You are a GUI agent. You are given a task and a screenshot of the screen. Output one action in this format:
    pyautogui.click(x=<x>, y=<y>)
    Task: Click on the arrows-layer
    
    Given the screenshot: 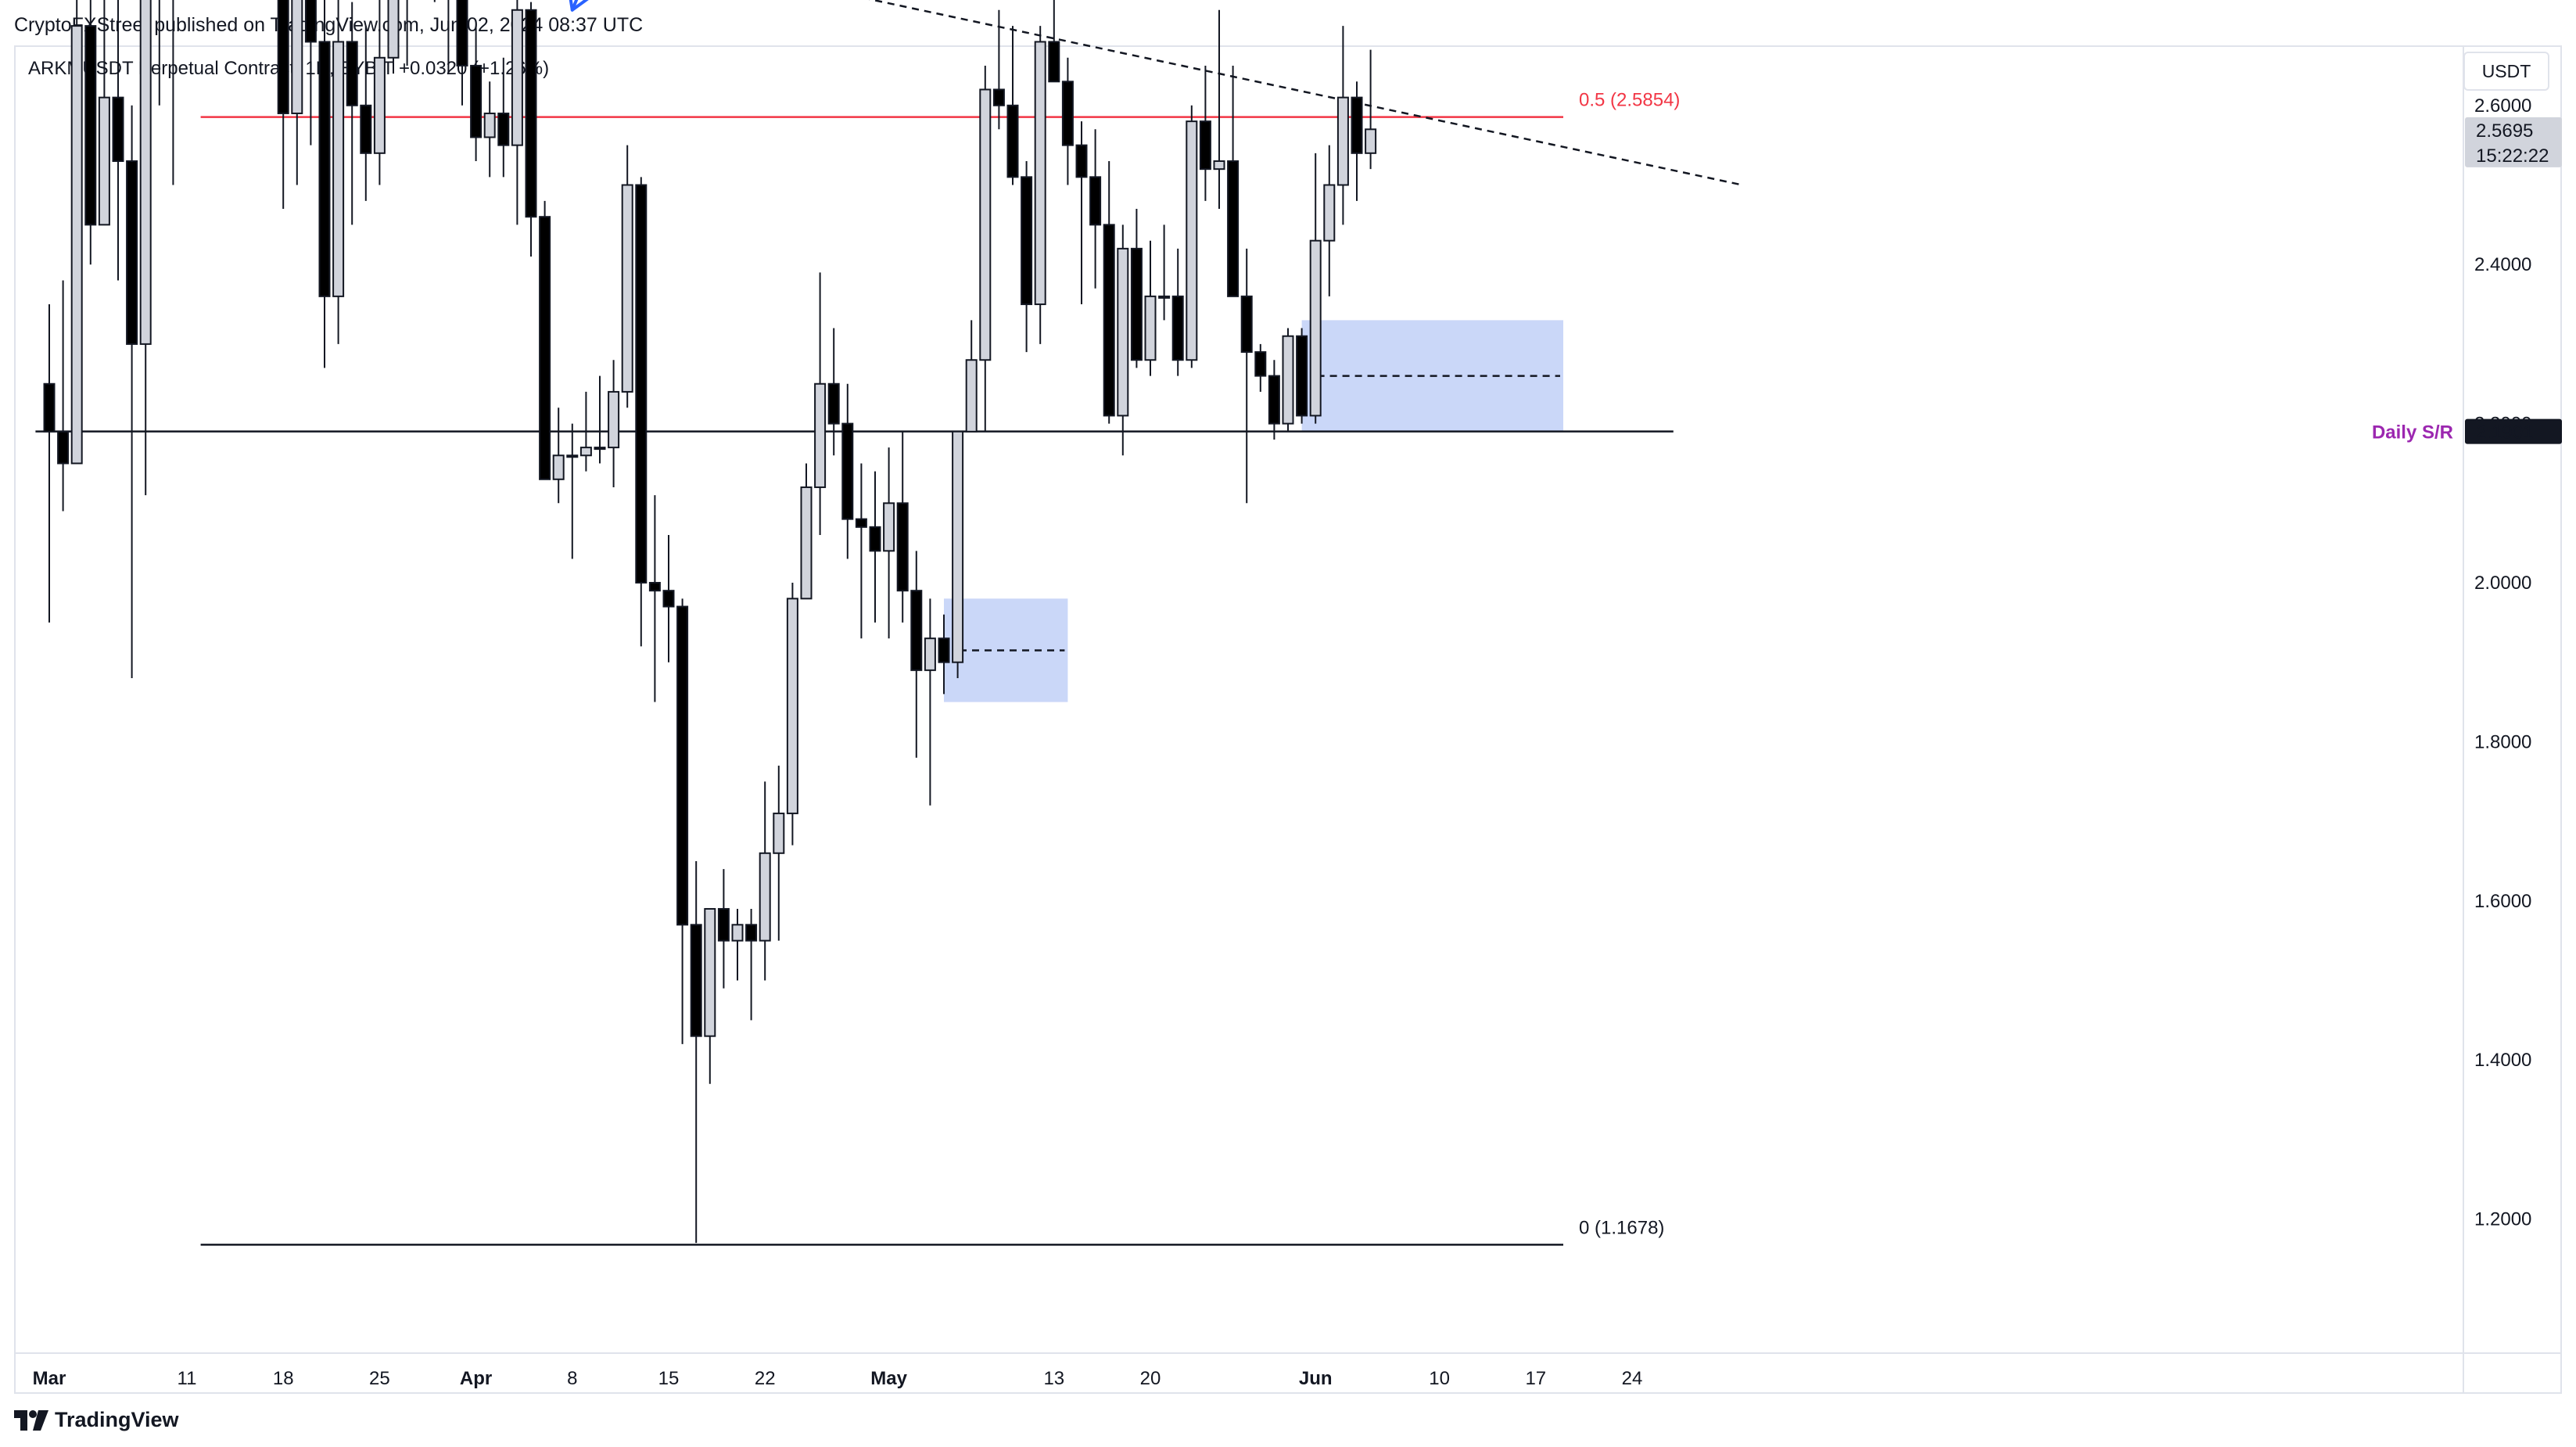 What is the action you would take?
    pyautogui.click(x=579, y=6)
    